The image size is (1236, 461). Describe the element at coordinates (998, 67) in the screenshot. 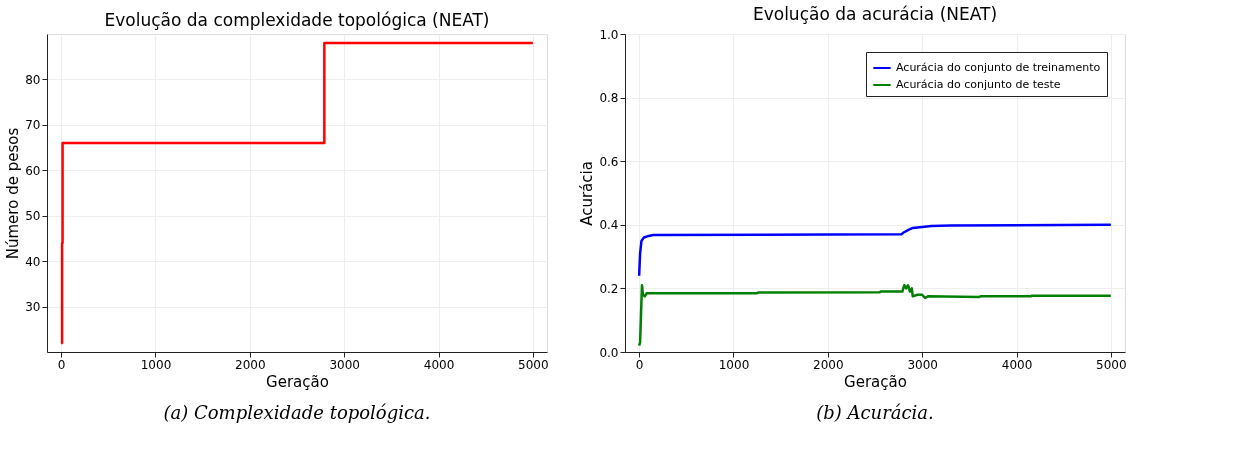

I see `legend-label: Acurácia do conjunto de treinamento` at that location.